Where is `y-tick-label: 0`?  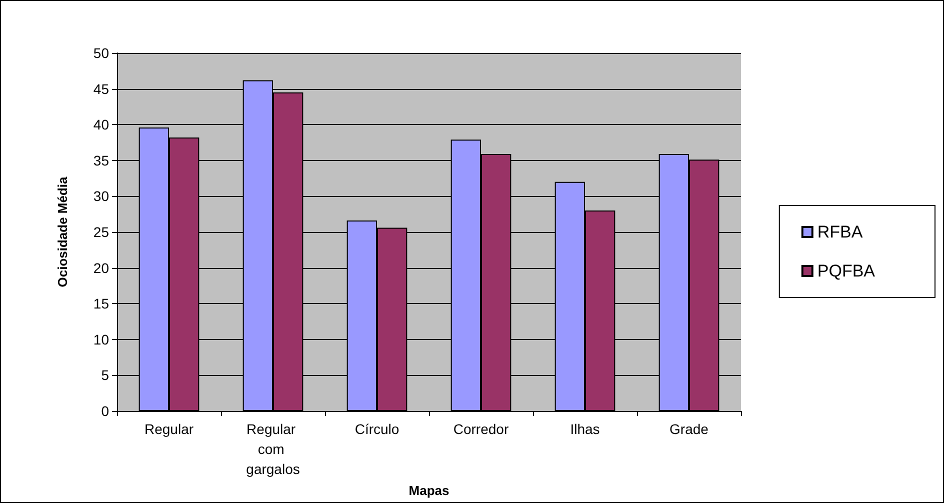
y-tick-label: 0 is located at coordinates (105, 411).